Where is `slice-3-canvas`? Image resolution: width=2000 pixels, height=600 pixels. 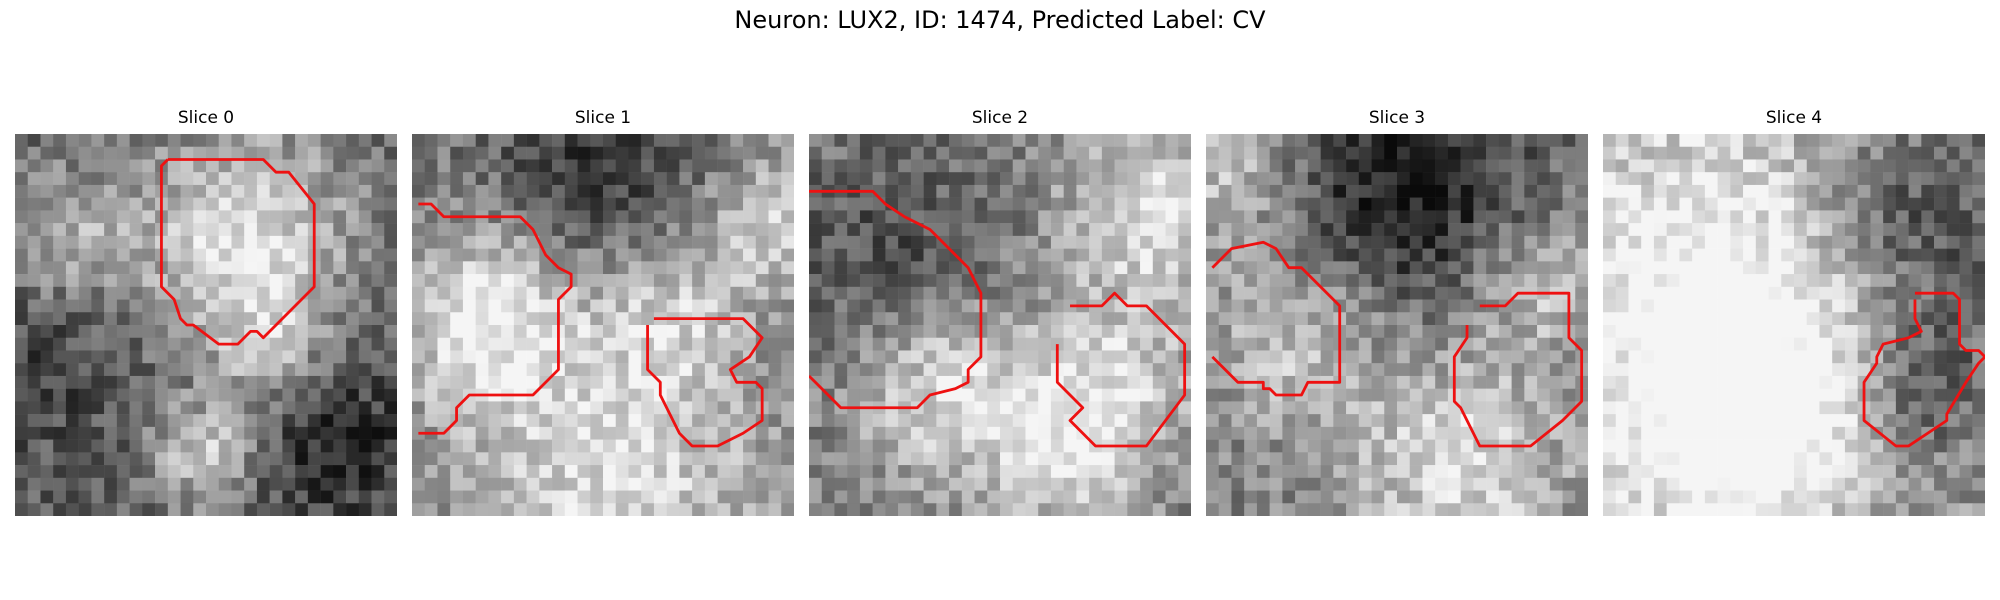
slice-3-canvas is located at coordinates (1397, 325).